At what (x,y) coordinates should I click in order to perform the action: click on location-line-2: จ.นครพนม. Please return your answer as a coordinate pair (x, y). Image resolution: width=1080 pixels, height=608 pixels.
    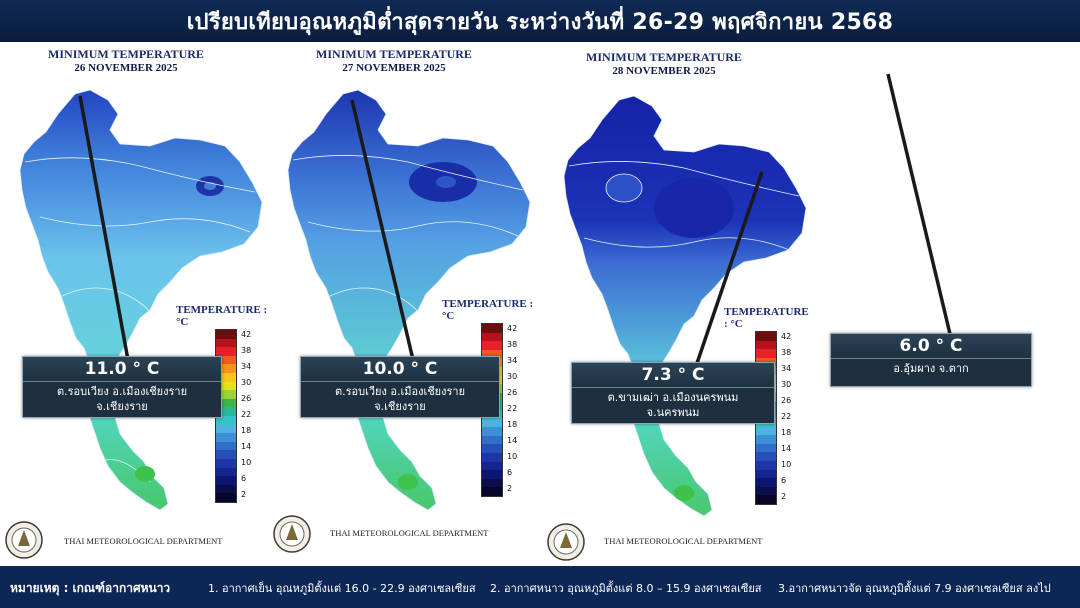
    Looking at the image, I should click on (673, 412).